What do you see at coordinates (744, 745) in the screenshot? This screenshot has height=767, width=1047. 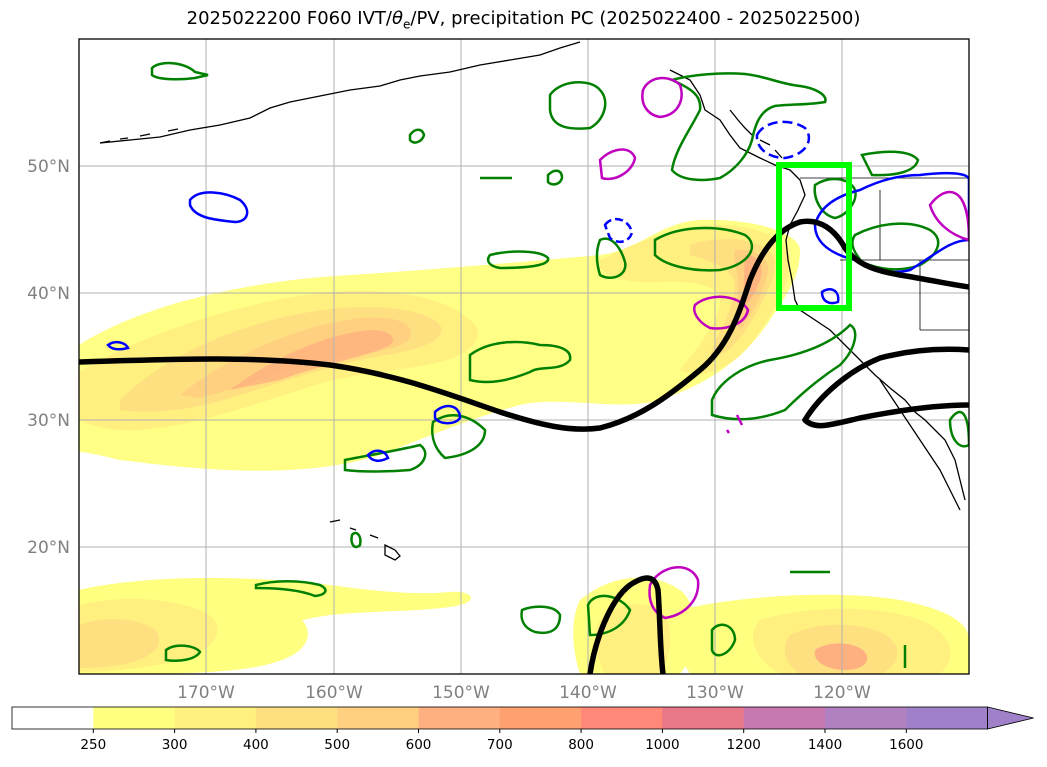 I see `colorbar-label: 1200` at bounding box center [744, 745].